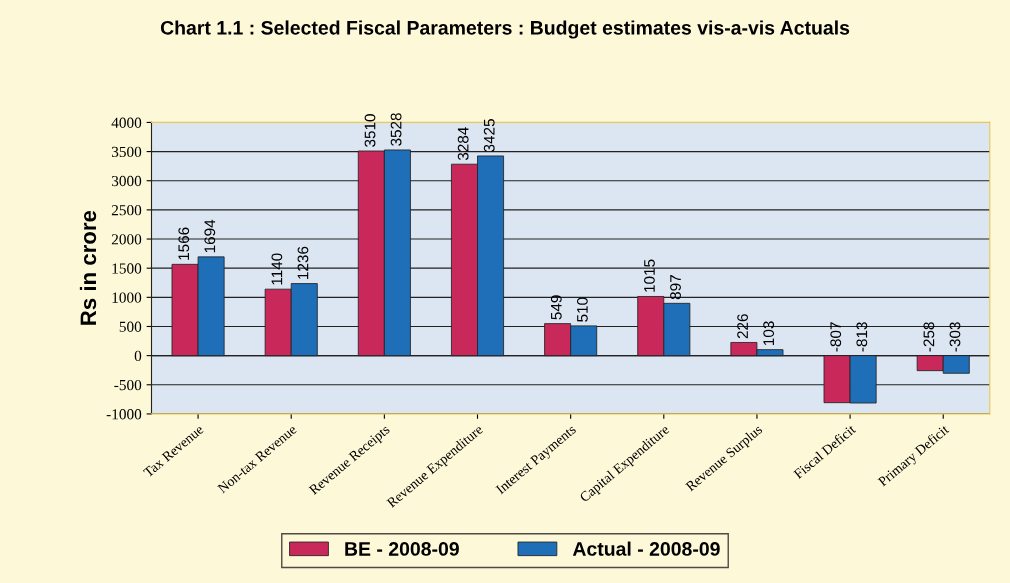 The image size is (1010, 583). Describe the element at coordinates (126, 181) in the screenshot. I see `y-tick-label: 3000` at that location.